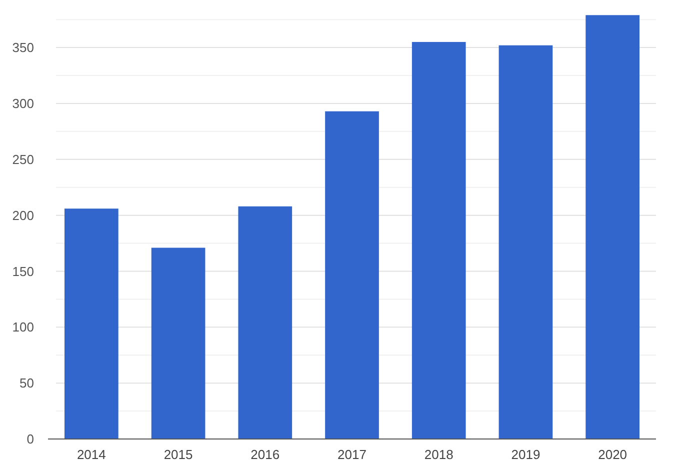 This screenshot has height=473, width=674. I want to click on y-tick-label: 150, so click(23, 271).